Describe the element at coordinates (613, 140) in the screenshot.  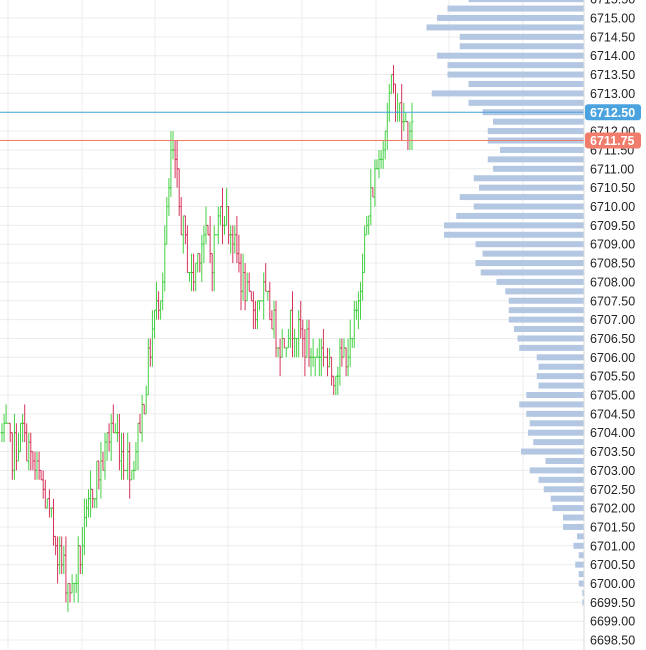
I see `reference-price-badge: 6711.75` at that location.